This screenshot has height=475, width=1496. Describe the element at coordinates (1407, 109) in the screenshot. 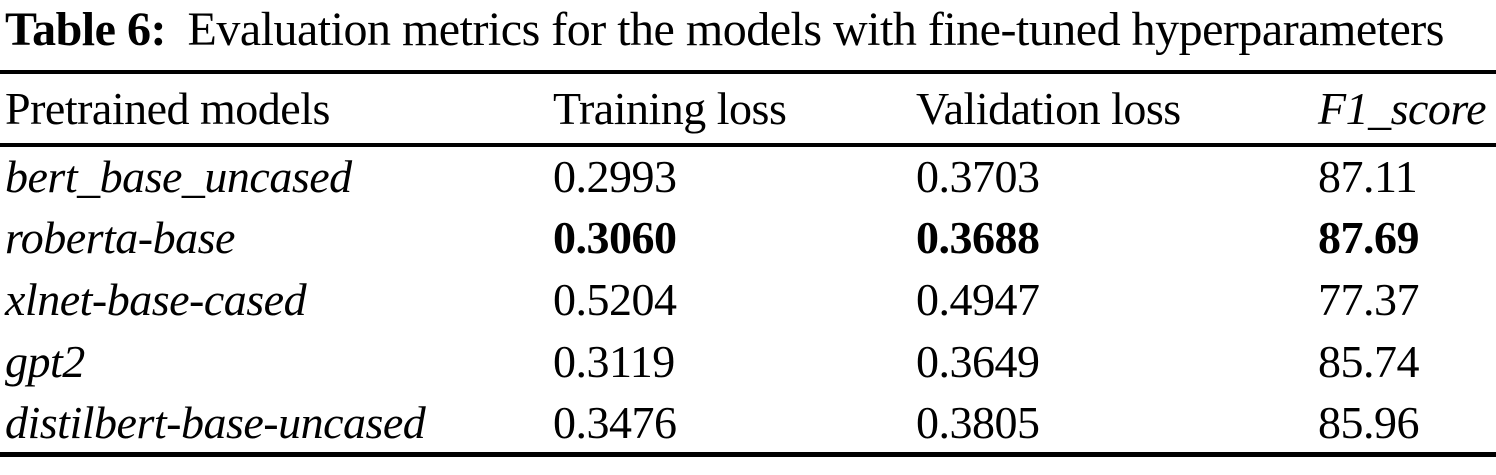

I see `col-header-f1-score: F1_score` at that location.